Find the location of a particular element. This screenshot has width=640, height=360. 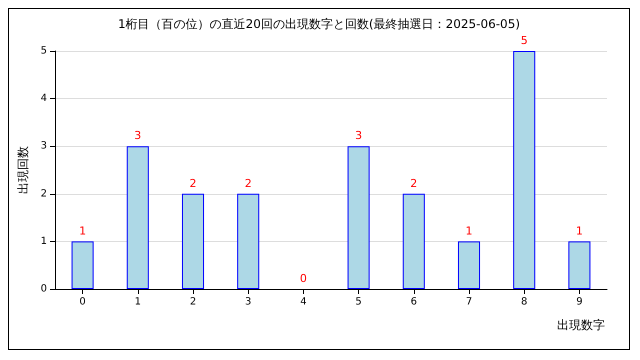

x-tick-label: 0 is located at coordinates (82, 302).